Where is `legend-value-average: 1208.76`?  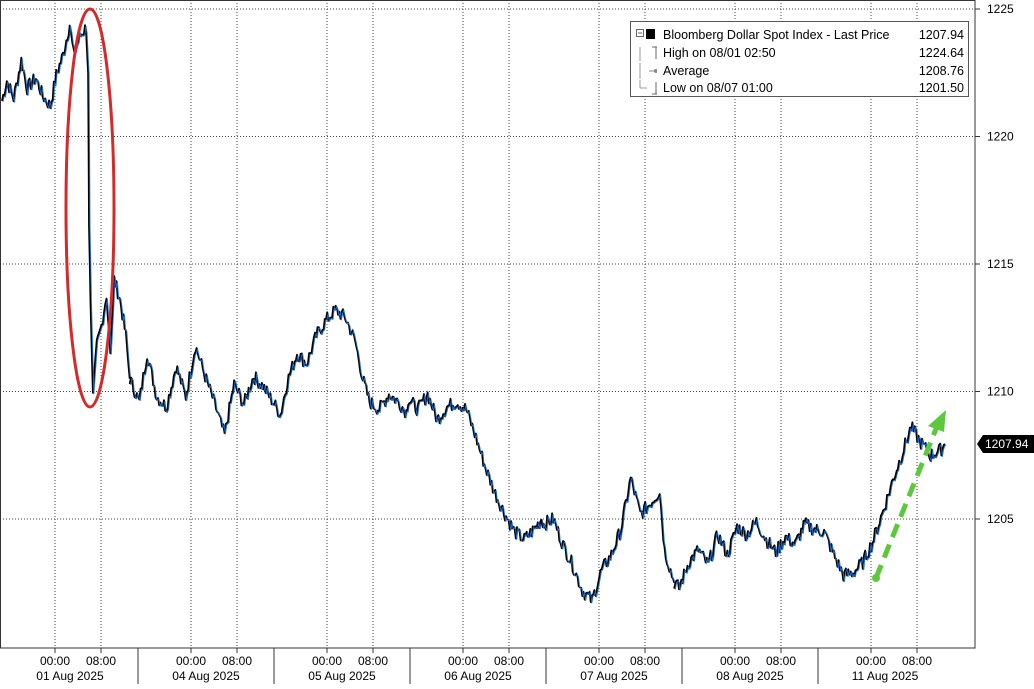 legend-value-average: 1208.76 is located at coordinates (941, 71).